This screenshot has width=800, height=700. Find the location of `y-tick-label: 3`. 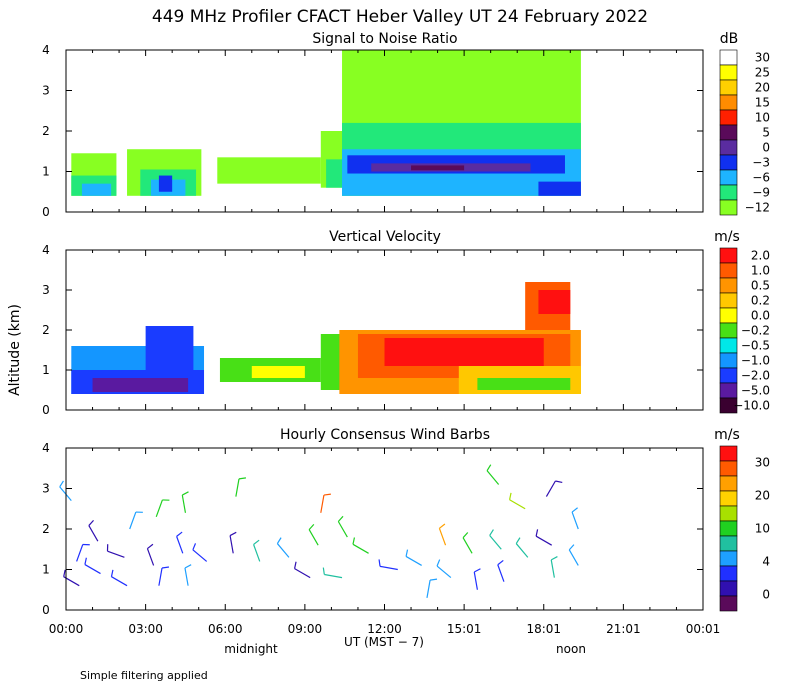

y-tick-label: 3 is located at coordinates (46, 290).